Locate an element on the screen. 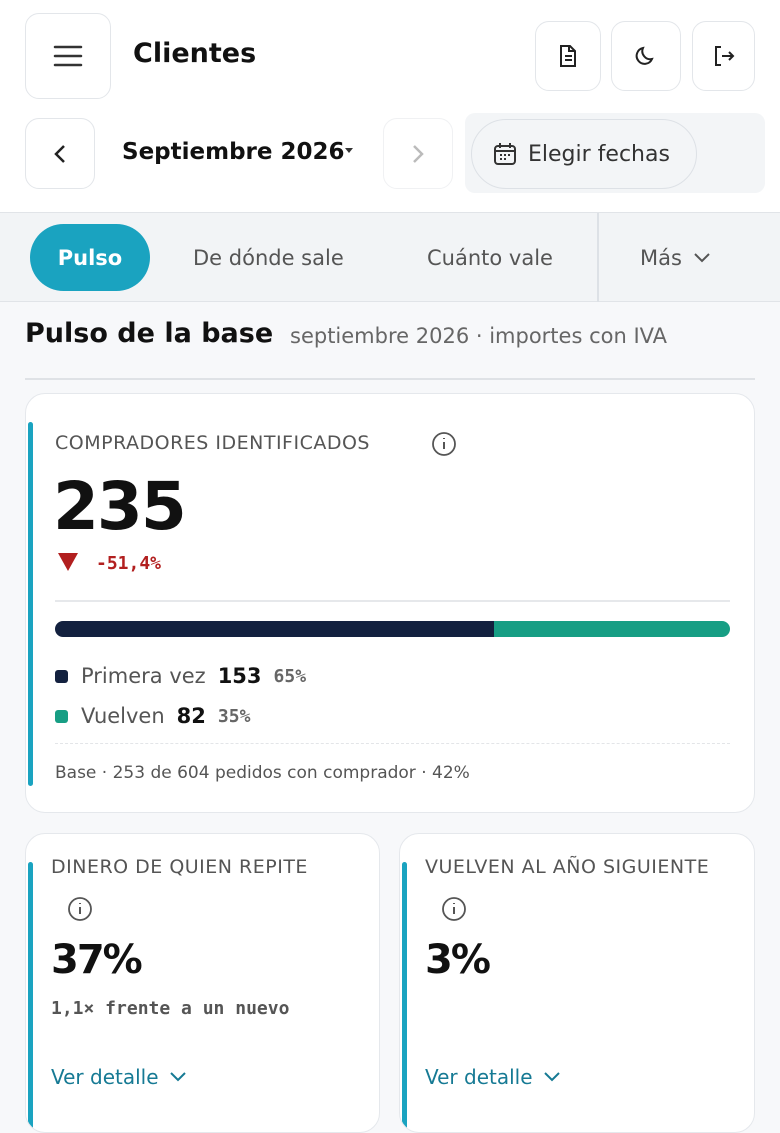 The image size is (780, 1133). next-button is located at coordinates (418, 153).